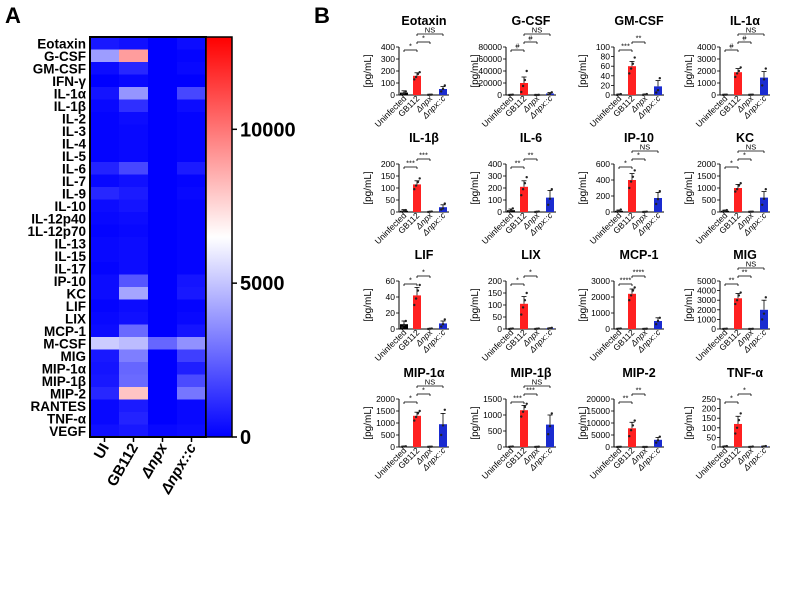  I want to click on y-tick-label: 3000, so click(706, 59).